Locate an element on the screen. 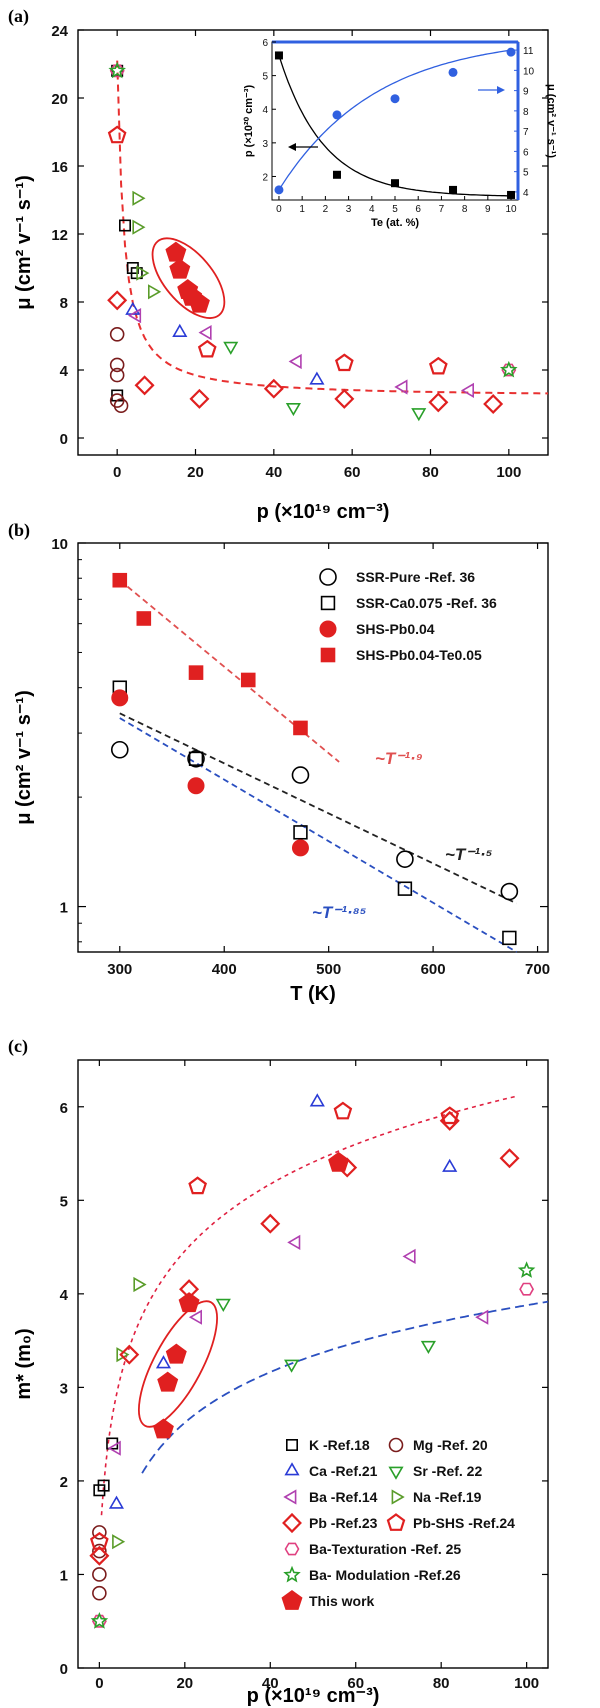 The image size is (600, 1708). y-axis-label-b: μ (cm² v⁻¹ s⁻¹) is located at coordinates (24, 757).